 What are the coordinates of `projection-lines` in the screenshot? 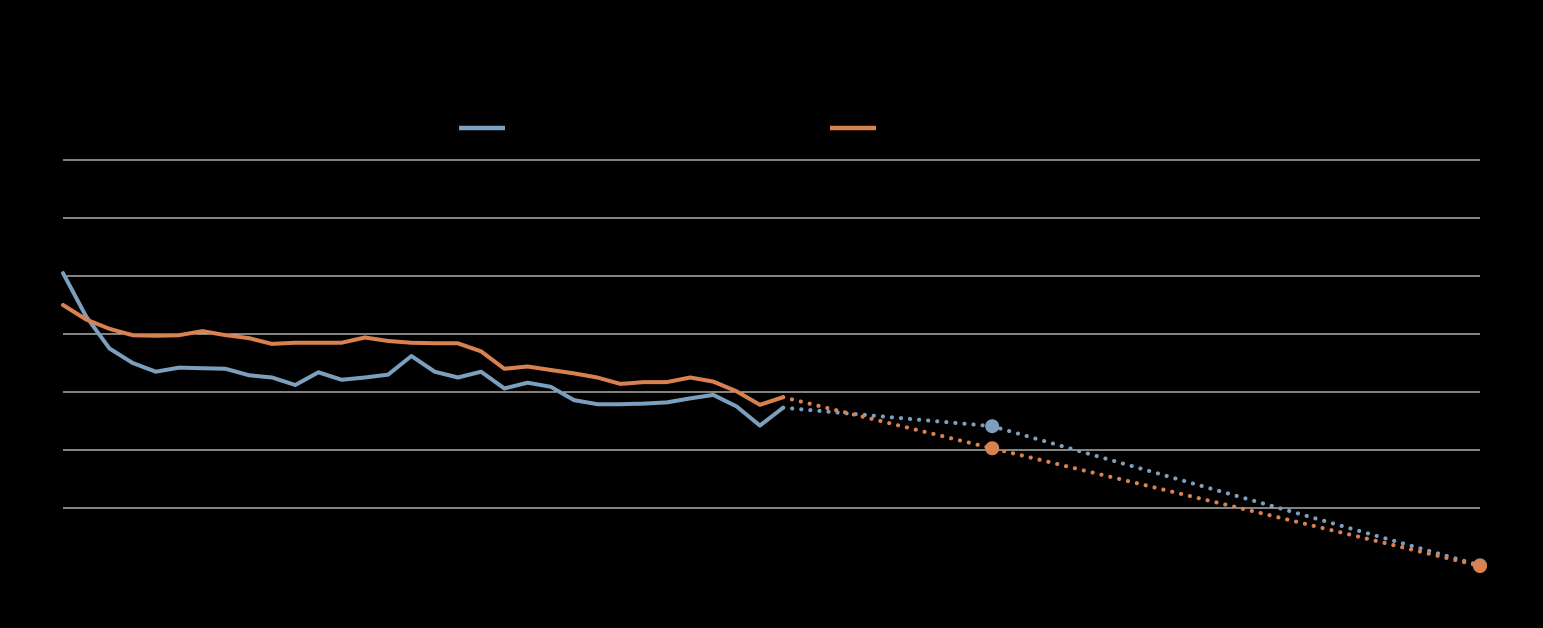 It's located at (1131, 481).